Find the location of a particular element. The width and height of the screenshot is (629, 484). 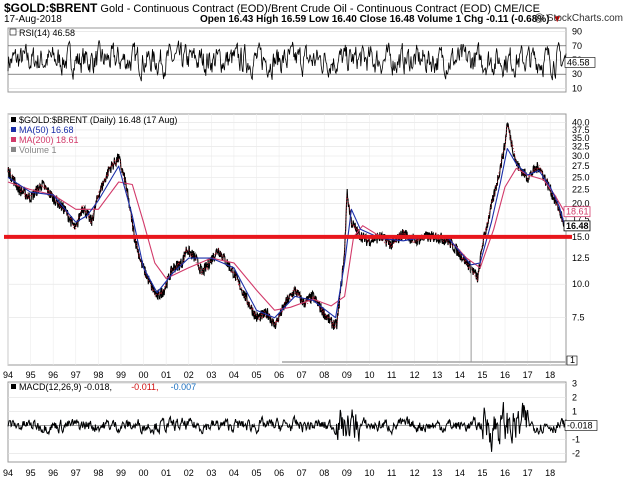

price-x-tick-label: 04 is located at coordinates (234, 375).